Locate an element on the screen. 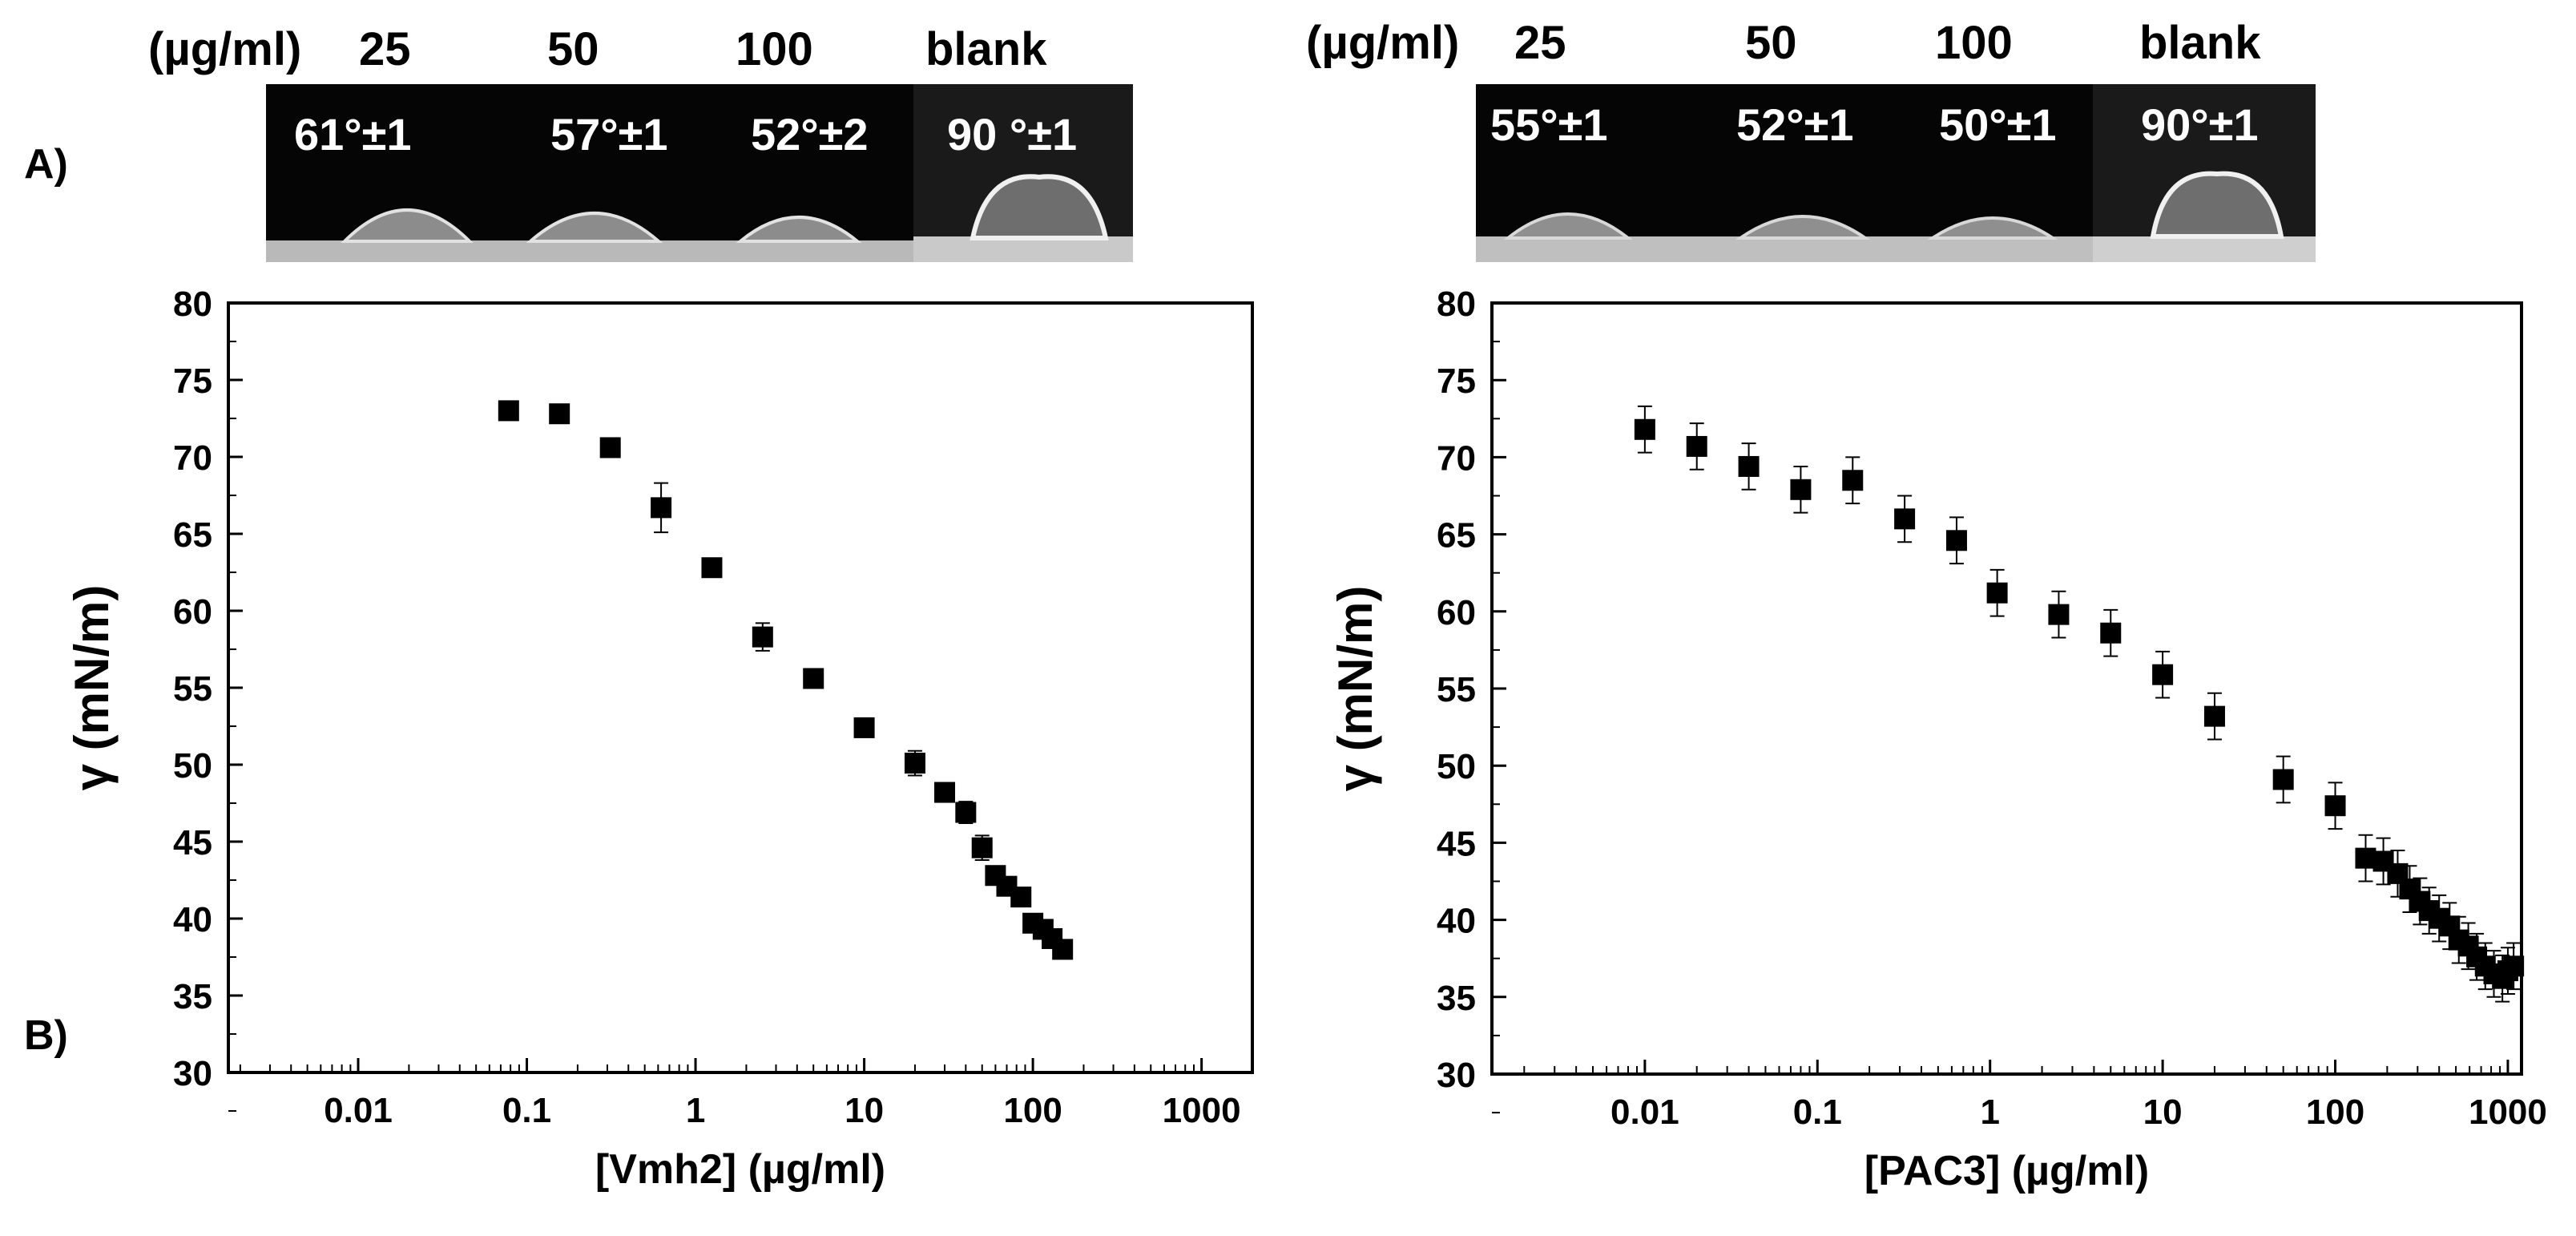 This screenshot has height=1236, width=2576. panel-label-a: A) is located at coordinates (46, 164).